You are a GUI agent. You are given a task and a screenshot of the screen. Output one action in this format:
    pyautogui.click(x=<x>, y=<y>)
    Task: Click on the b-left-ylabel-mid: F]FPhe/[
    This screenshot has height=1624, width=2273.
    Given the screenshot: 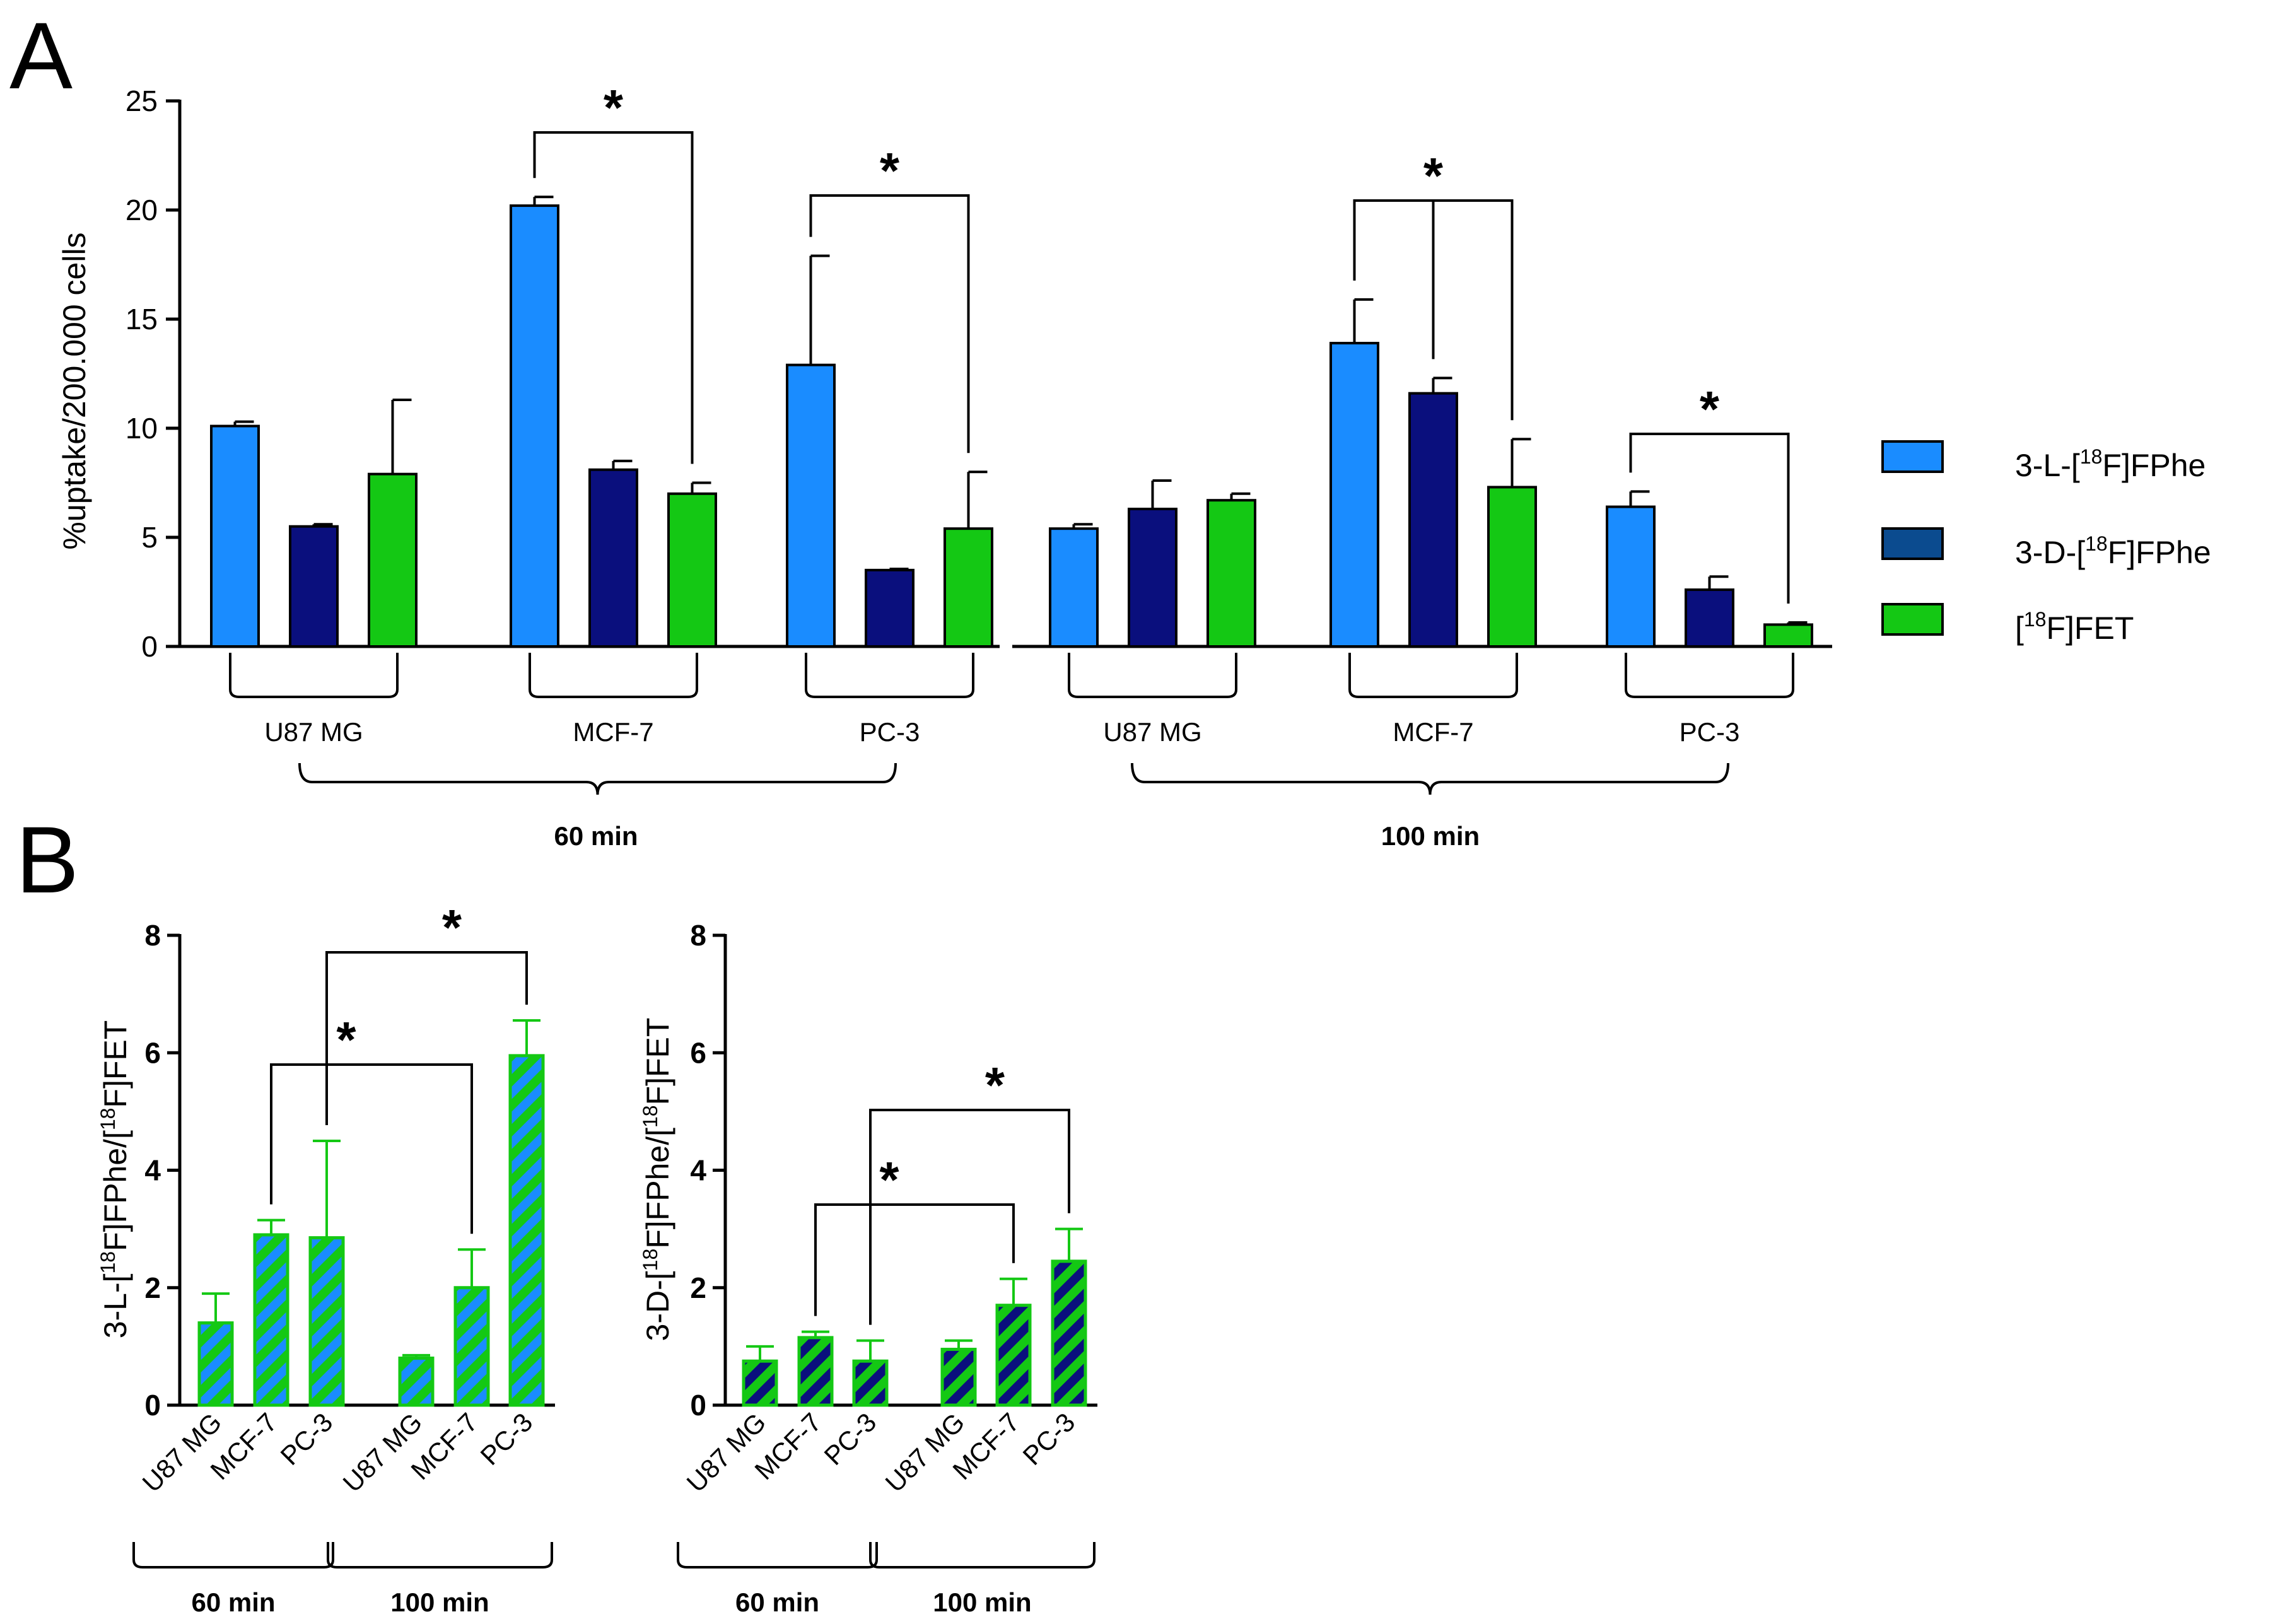 What is the action you would take?
    pyautogui.click(x=115, y=1190)
    